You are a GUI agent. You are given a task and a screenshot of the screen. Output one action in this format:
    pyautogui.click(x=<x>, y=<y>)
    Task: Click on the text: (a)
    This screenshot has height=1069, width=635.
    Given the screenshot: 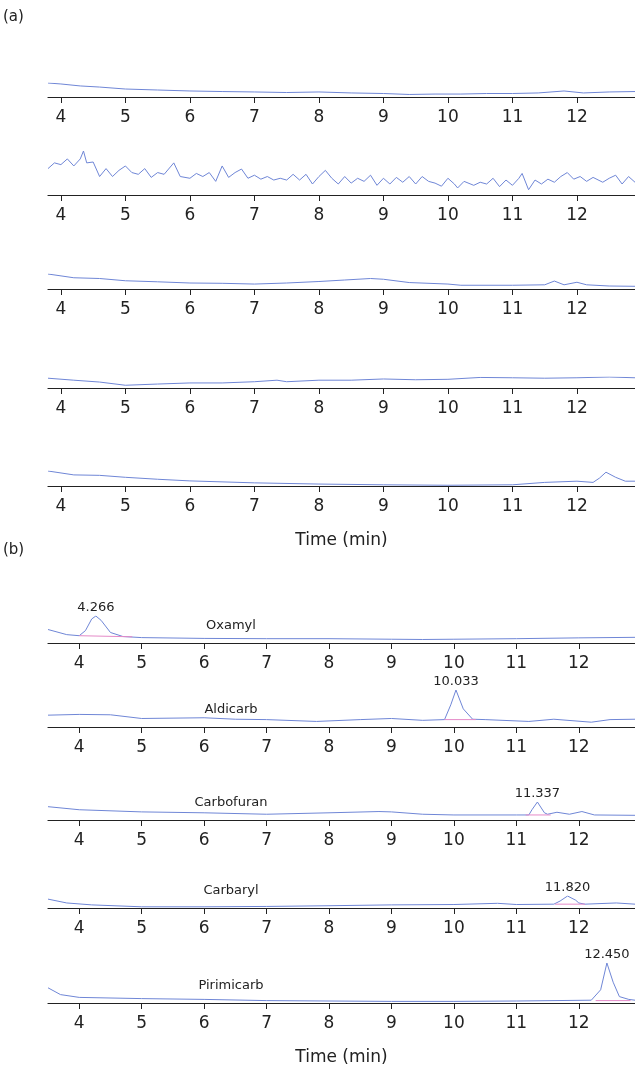 What is the action you would take?
    pyautogui.click(x=13, y=16)
    